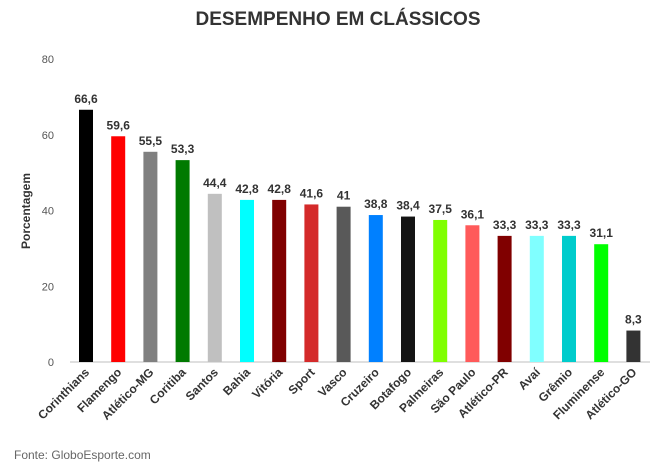 The width and height of the screenshot is (659, 466). What do you see at coordinates (168, 386) in the screenshot?
I see `x-tick-label: Coritiba` at bounding box center [168, 386].